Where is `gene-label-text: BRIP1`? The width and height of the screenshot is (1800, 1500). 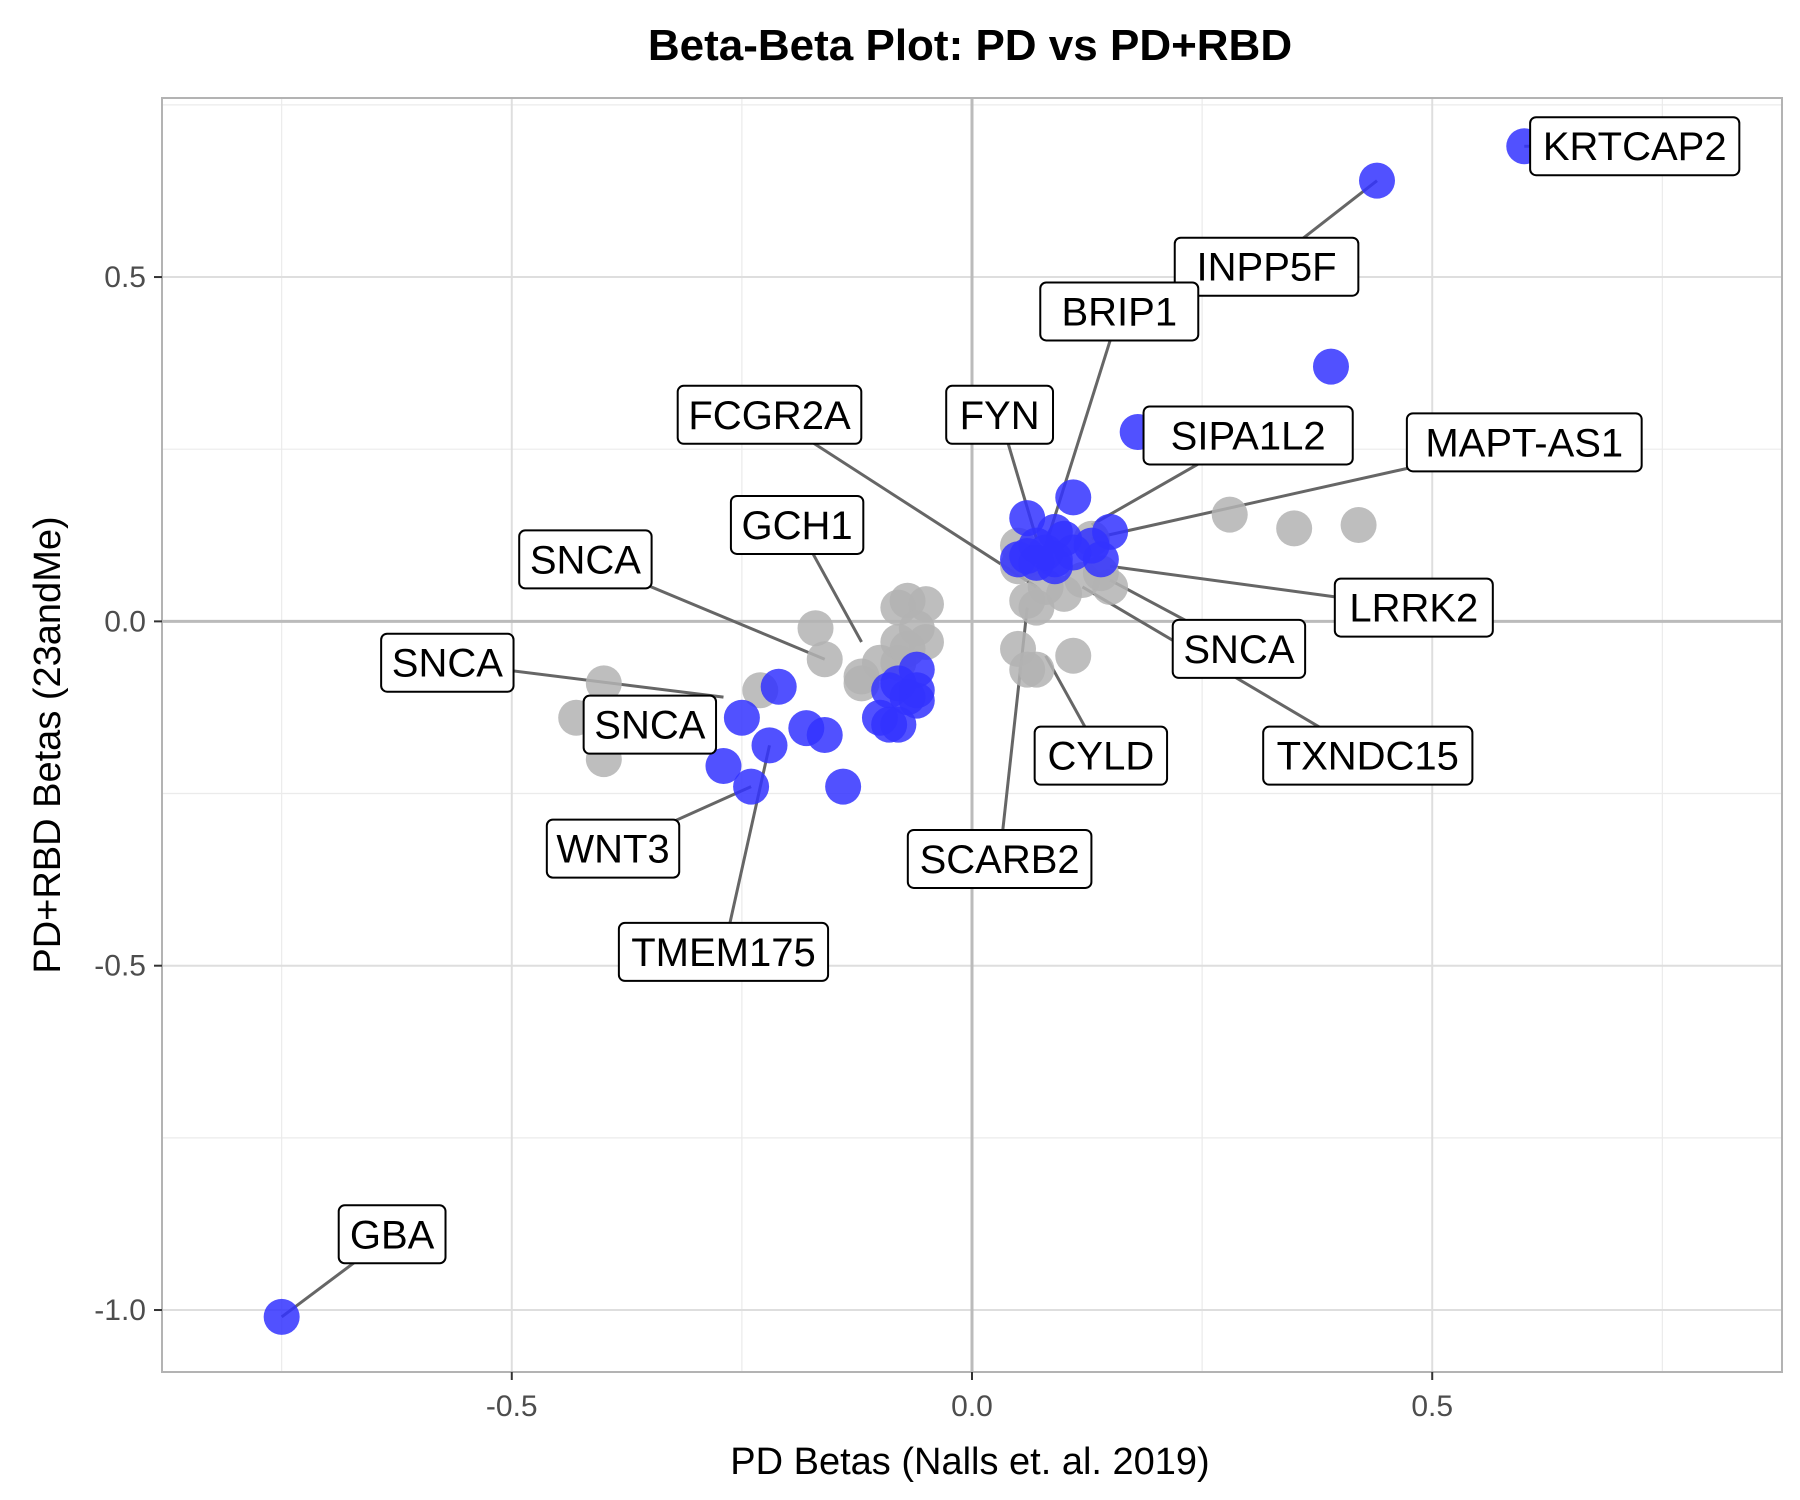 gene-label-text: BRIP1 is located at coordinates (1119, 312).